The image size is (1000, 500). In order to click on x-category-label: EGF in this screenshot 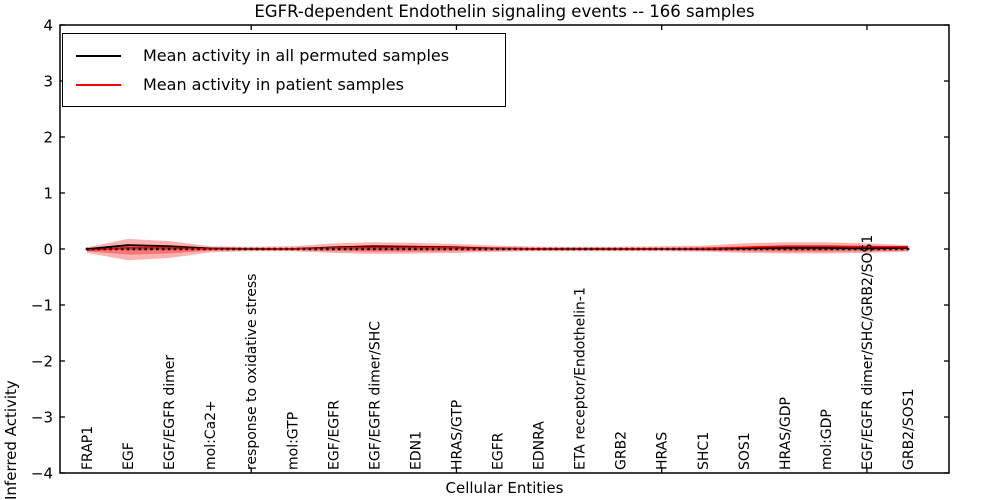, I will do `click(129, 456)`.